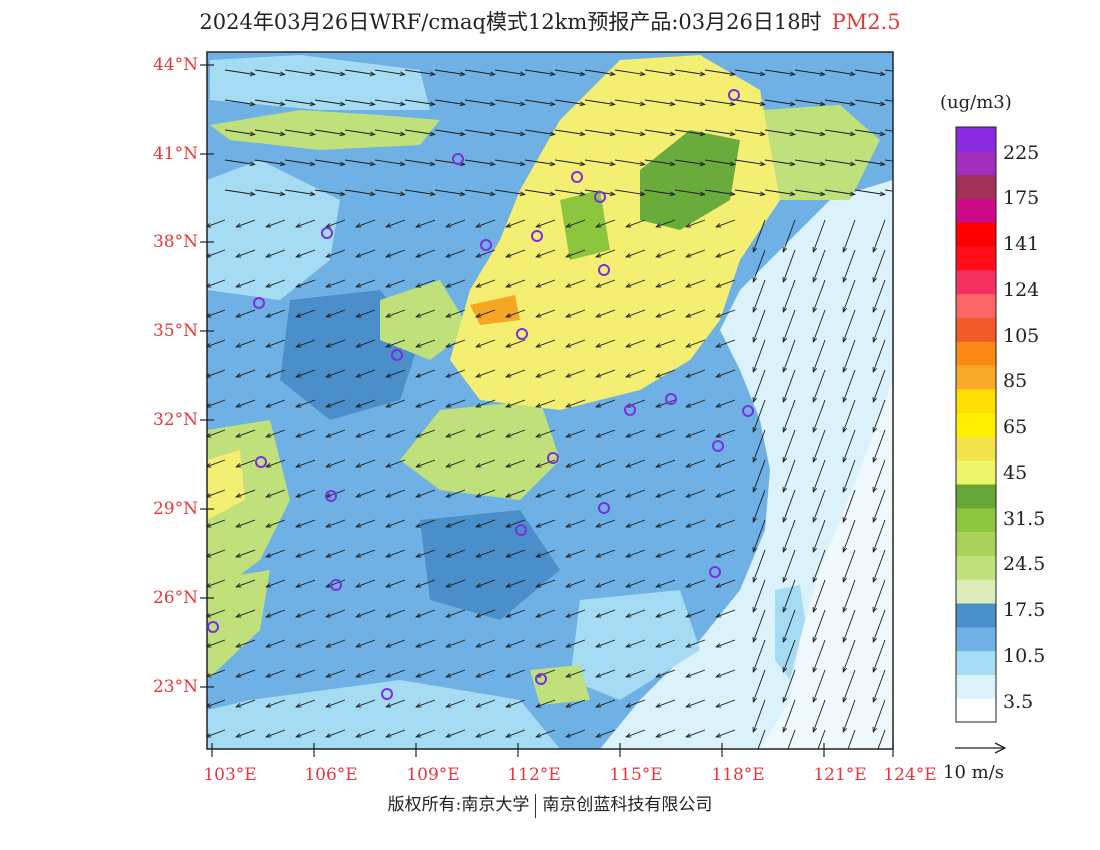 The image size is (1100, 850). What do you see at coordinates (910, 775) in the screenshot?
I see `lon-label: 124°E` at bounding box center [910, 775].